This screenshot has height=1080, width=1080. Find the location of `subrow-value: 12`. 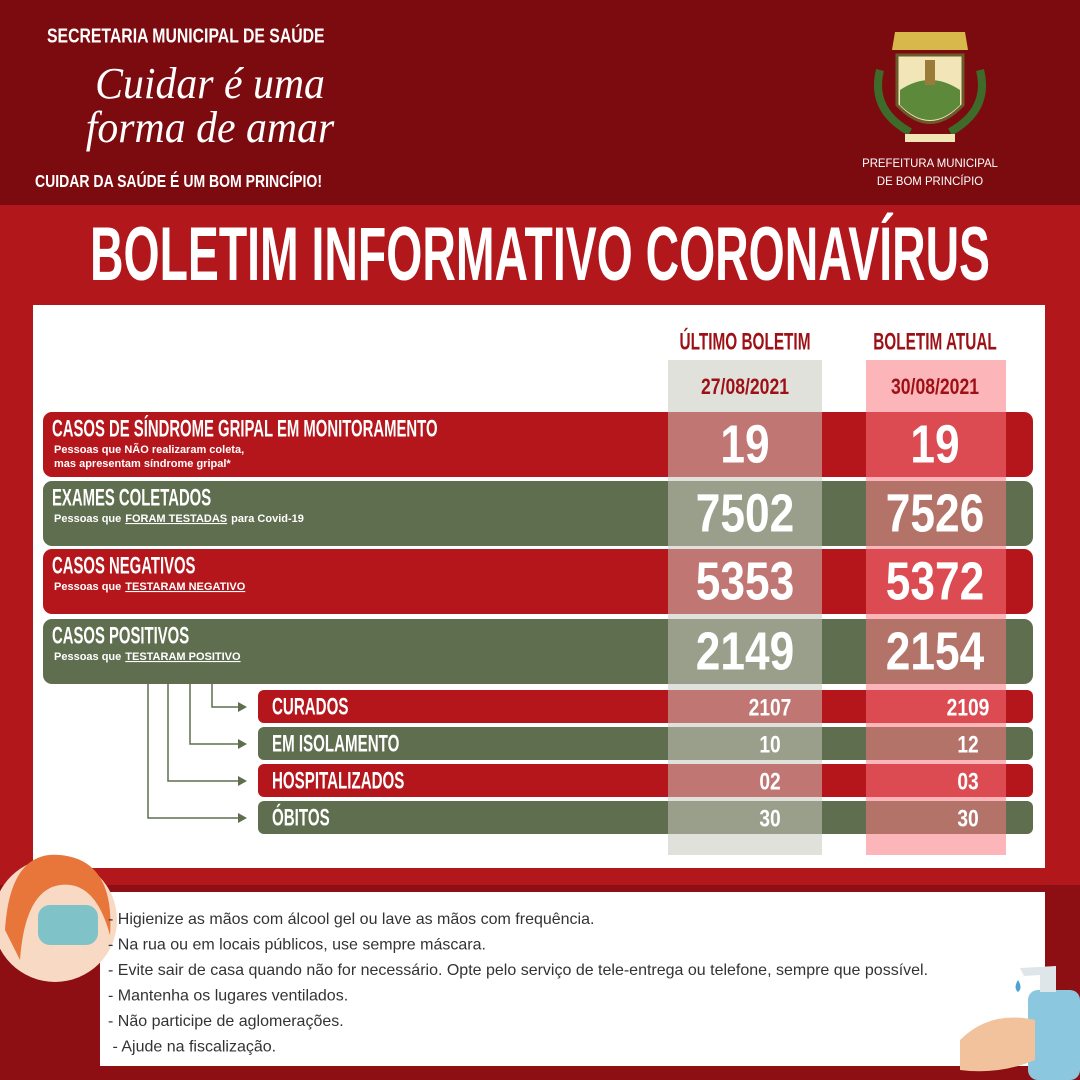

subrow-value: 12 is located at coordinates (967, 744).